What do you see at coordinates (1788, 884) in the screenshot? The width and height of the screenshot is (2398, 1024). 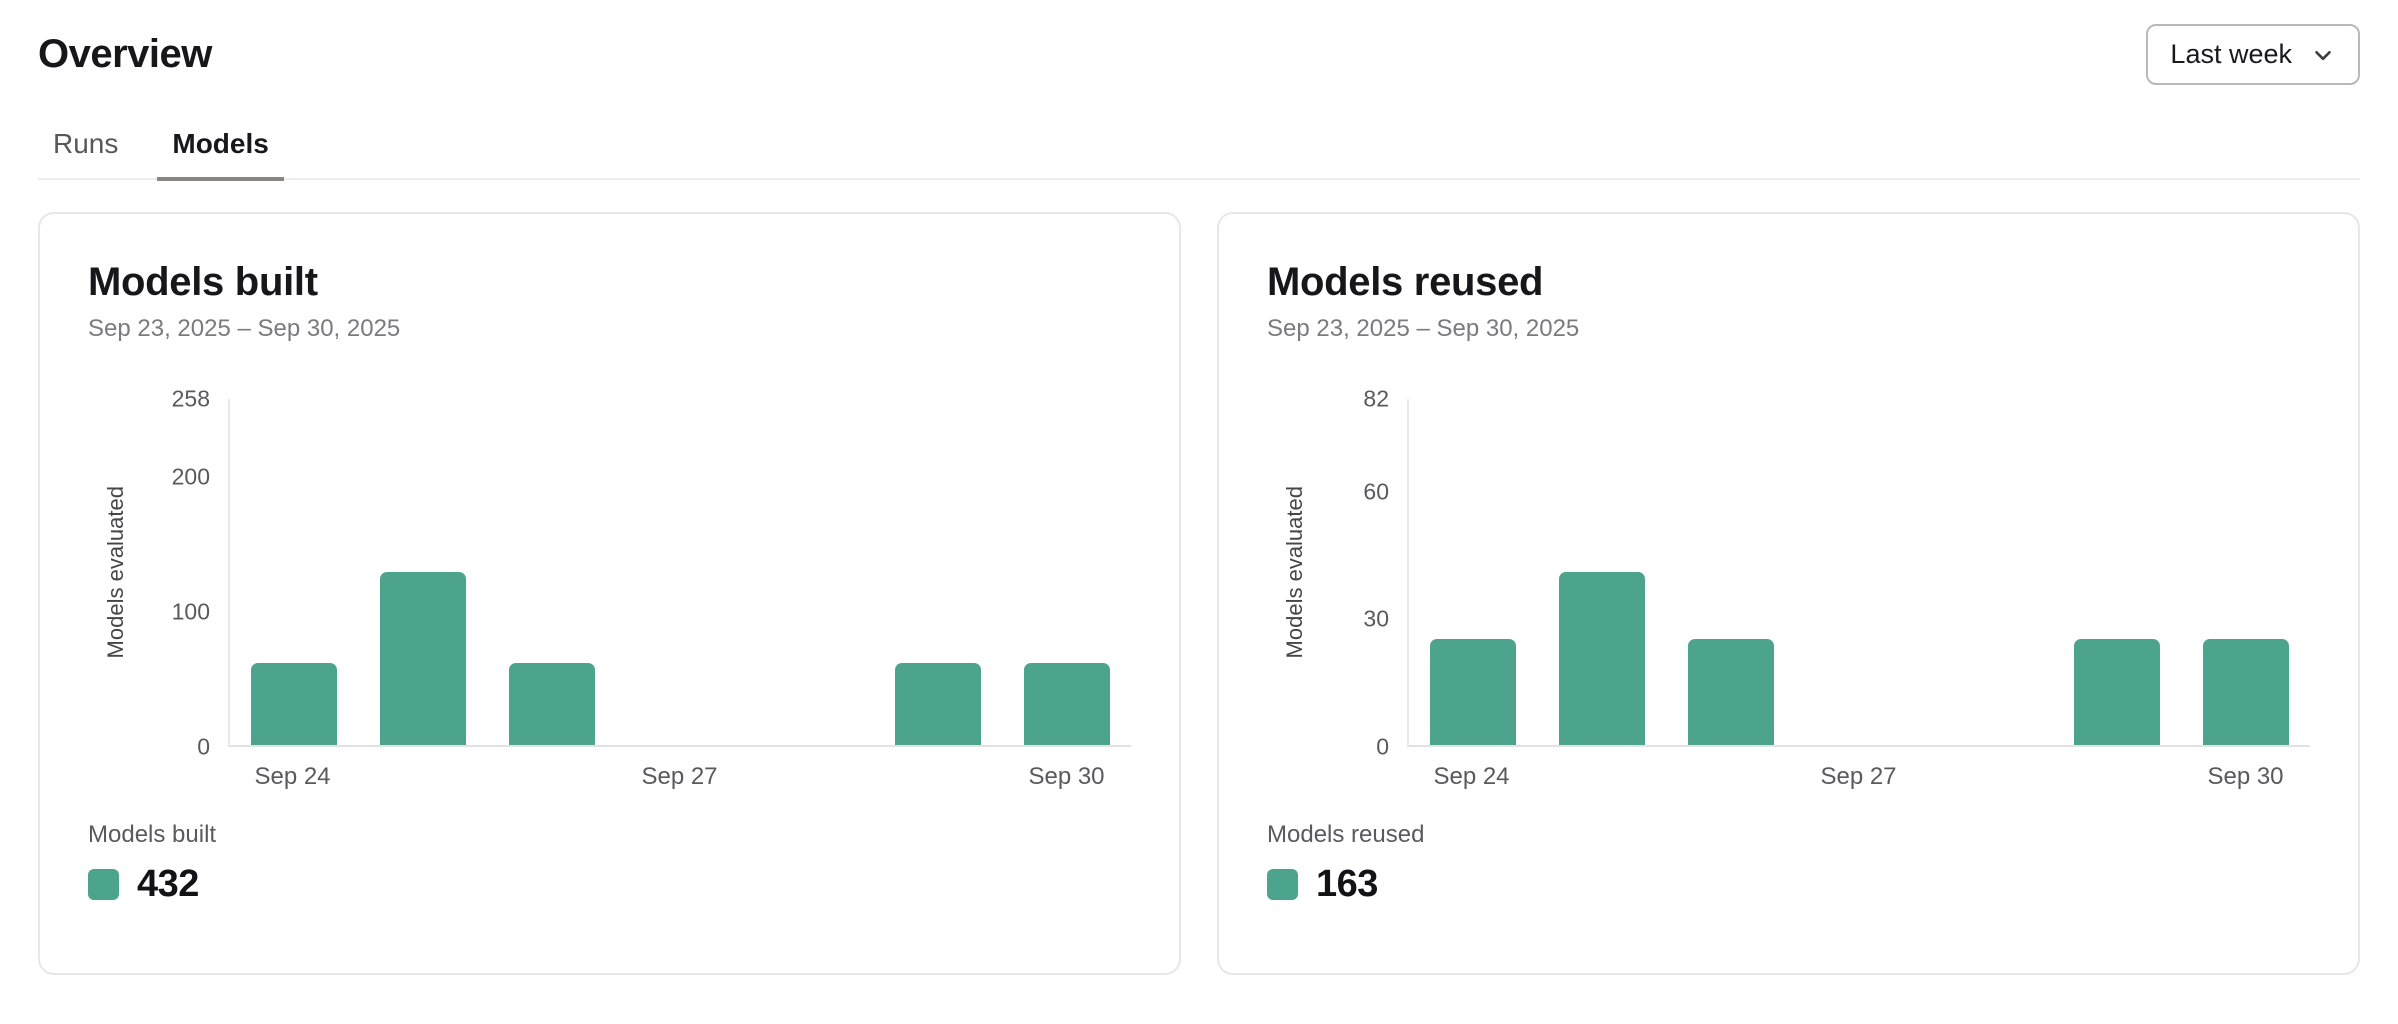 I see `legend-row: 163` at bounding box center [1788, 884].